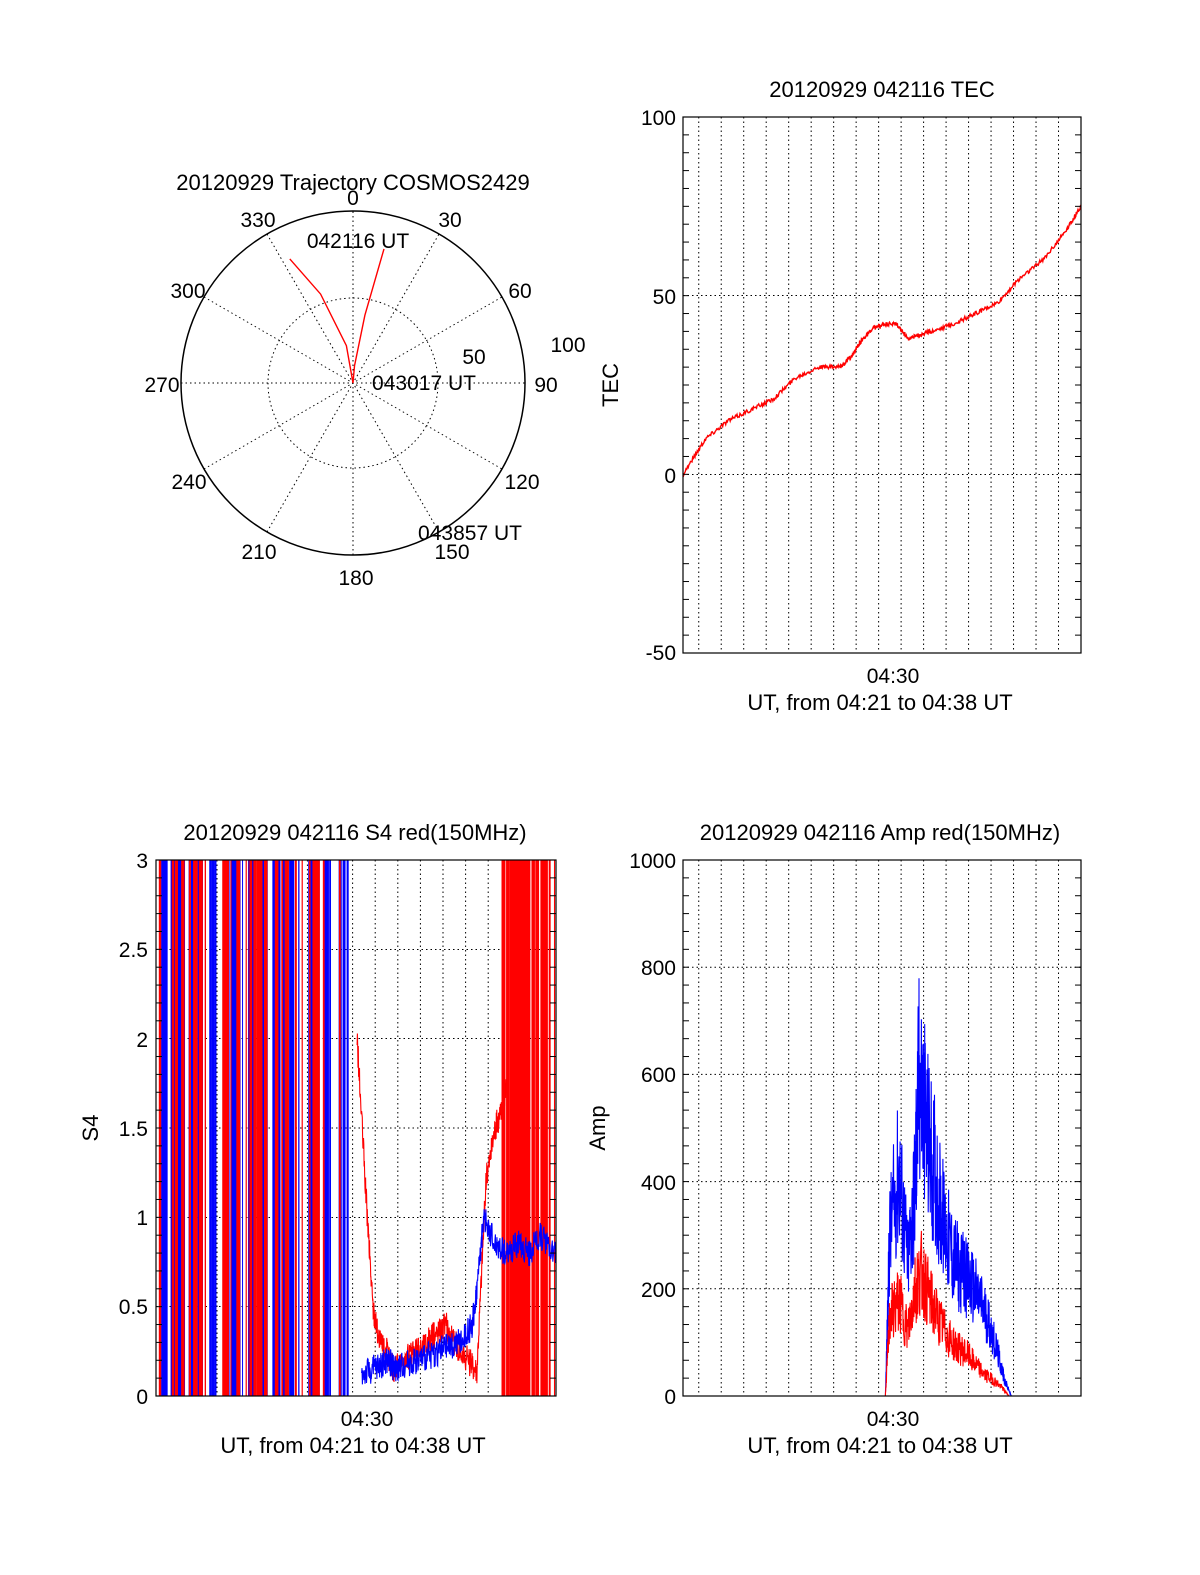  Describe the element at coordinates (670, 476) in the screenshot. I see `tec-ytick-0: 0` at that location.